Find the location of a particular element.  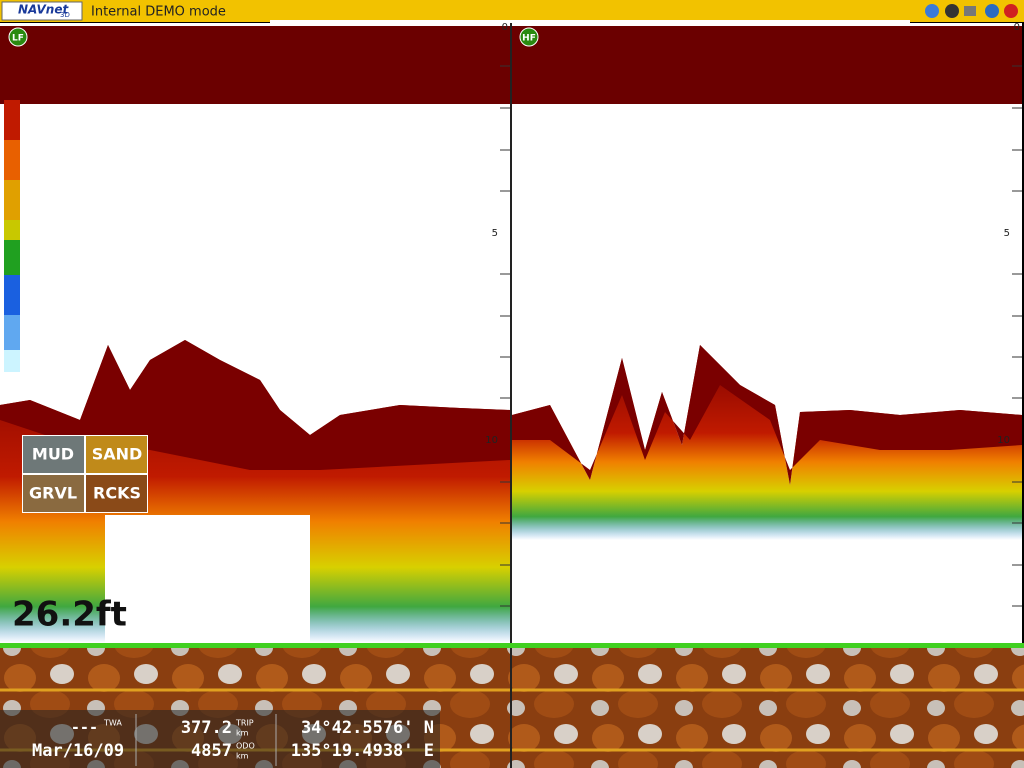

odo-label: ODO is located at coordinates (245, 746).